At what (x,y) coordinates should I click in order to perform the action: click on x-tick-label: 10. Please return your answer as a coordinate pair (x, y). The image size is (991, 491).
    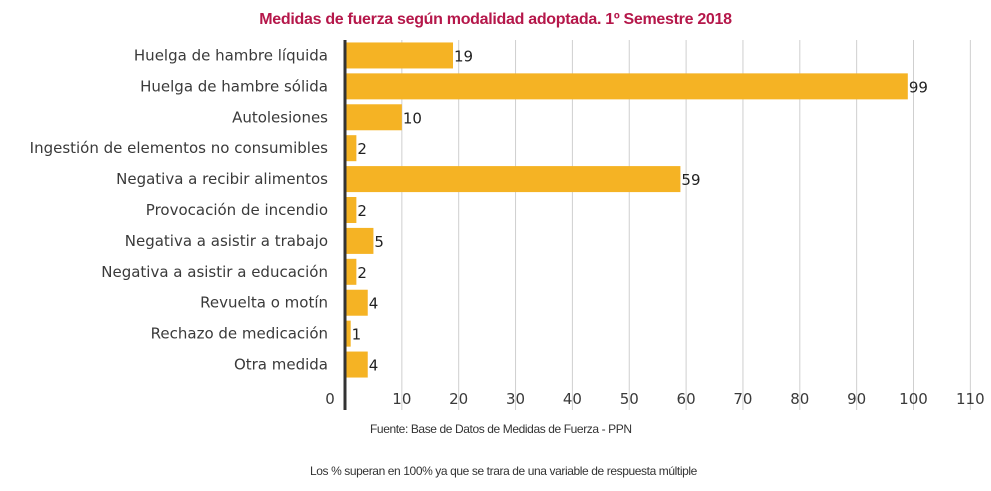
    Looking at the image, I should click on (401, 399).